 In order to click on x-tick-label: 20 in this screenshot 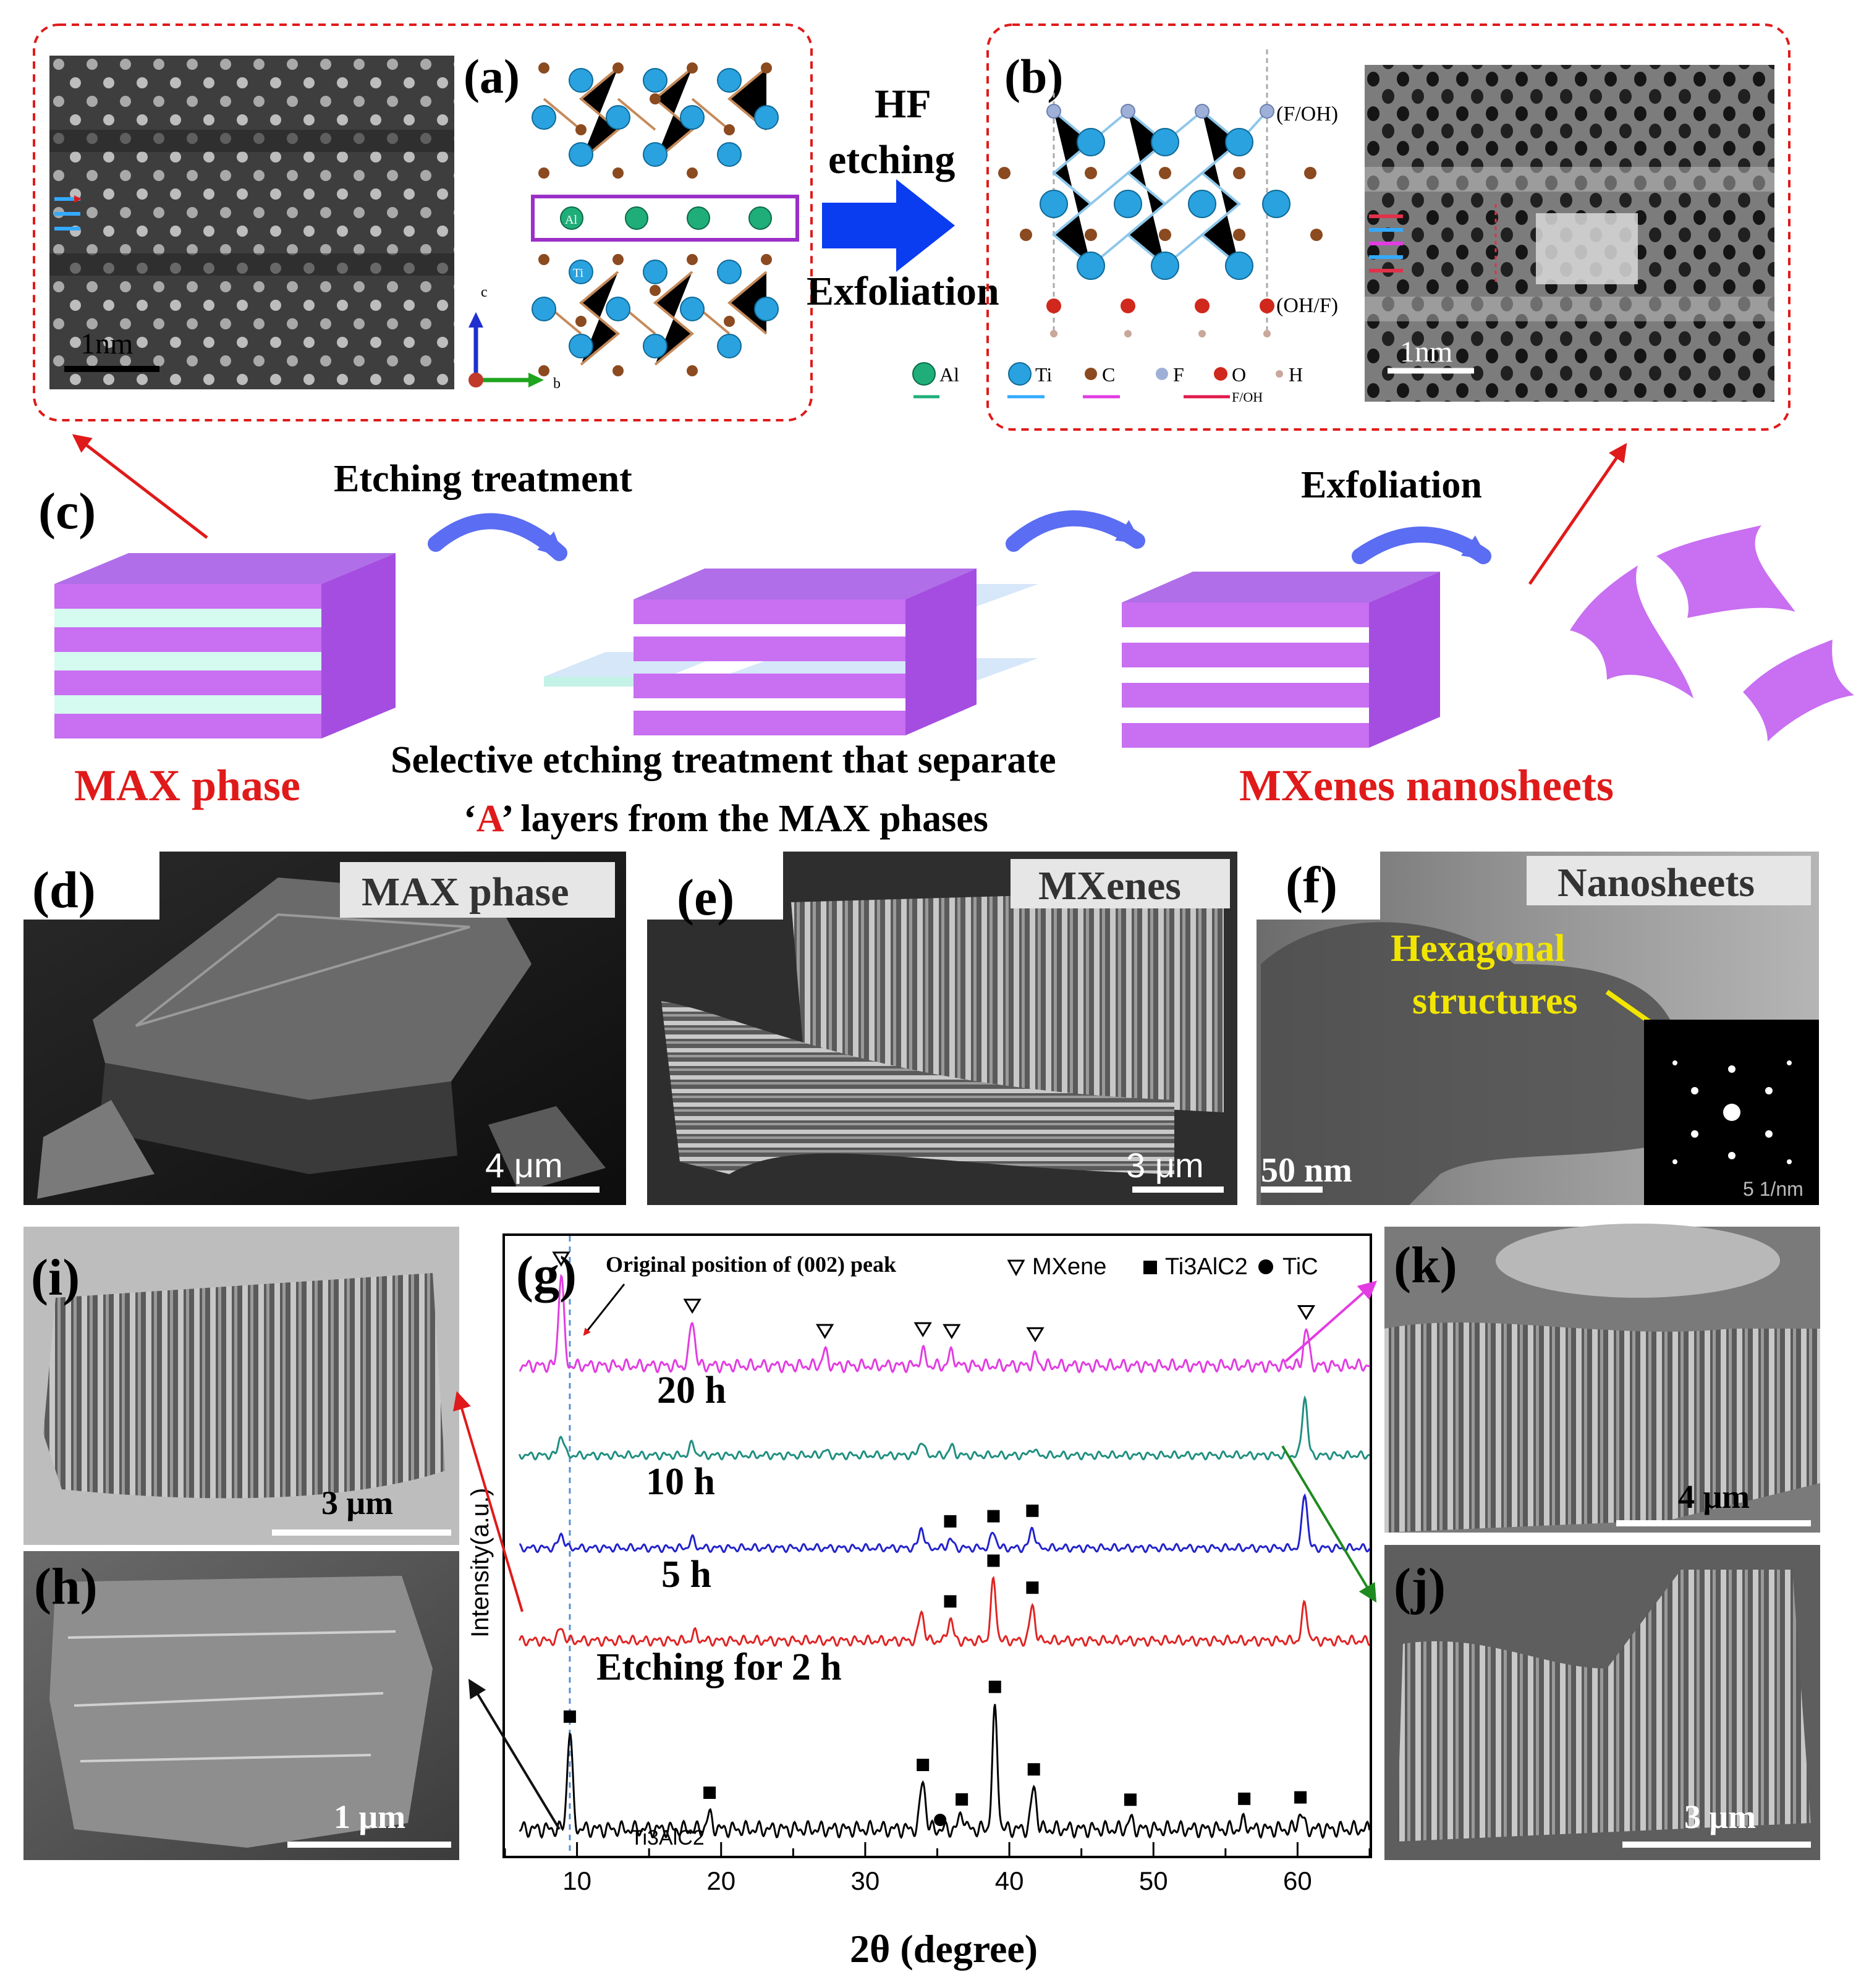, I will do `click(720, 1880)`.